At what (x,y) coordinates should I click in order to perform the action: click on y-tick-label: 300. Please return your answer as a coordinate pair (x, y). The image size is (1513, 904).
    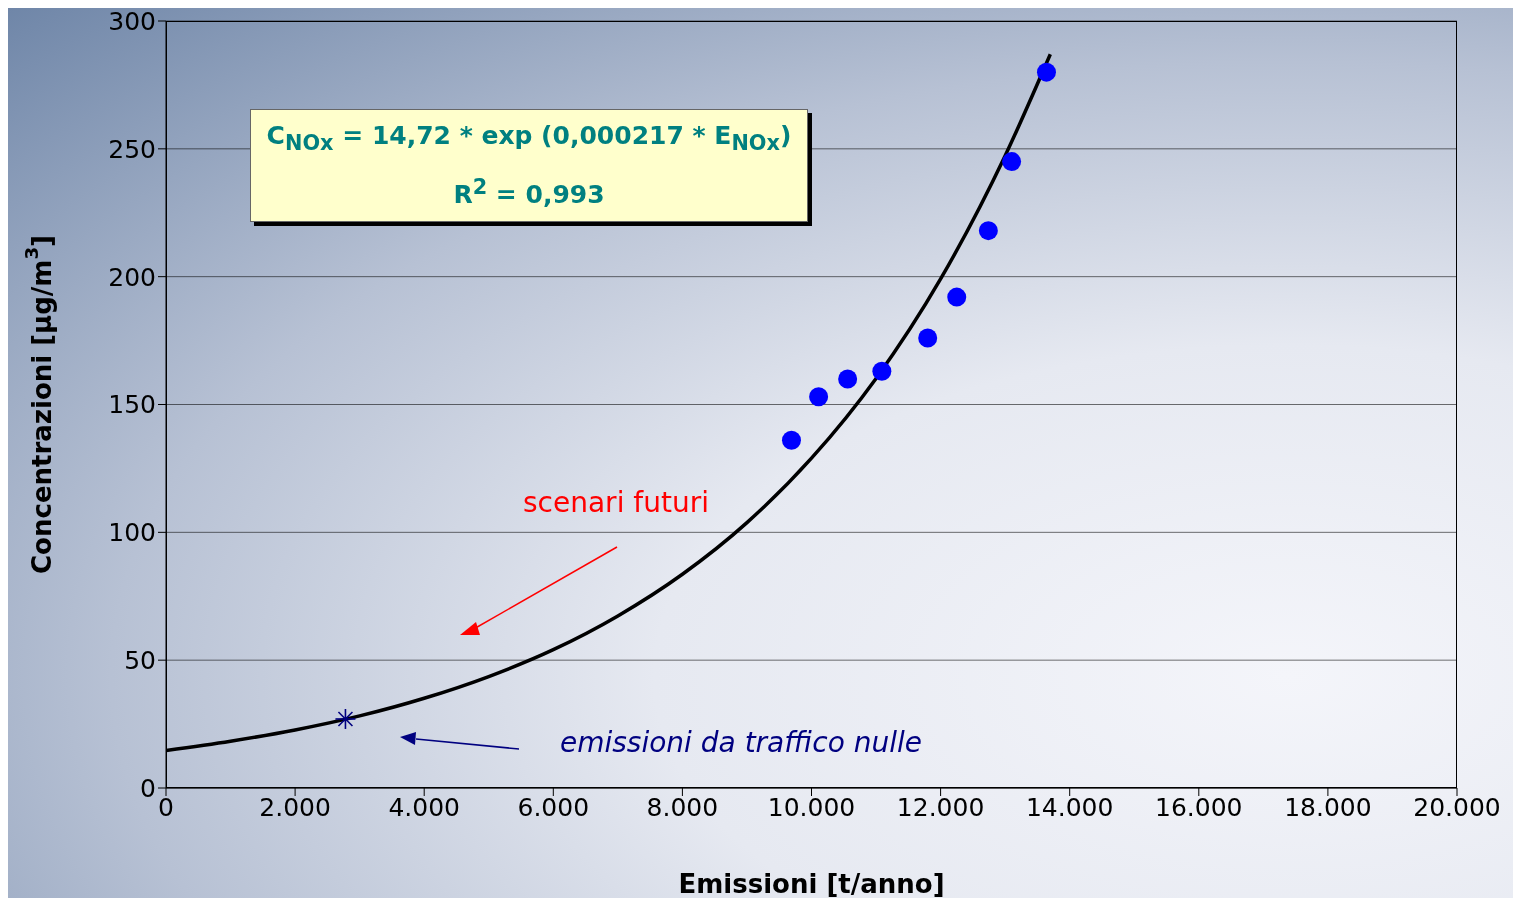
    Looking at the image, I should click on (132, 21).